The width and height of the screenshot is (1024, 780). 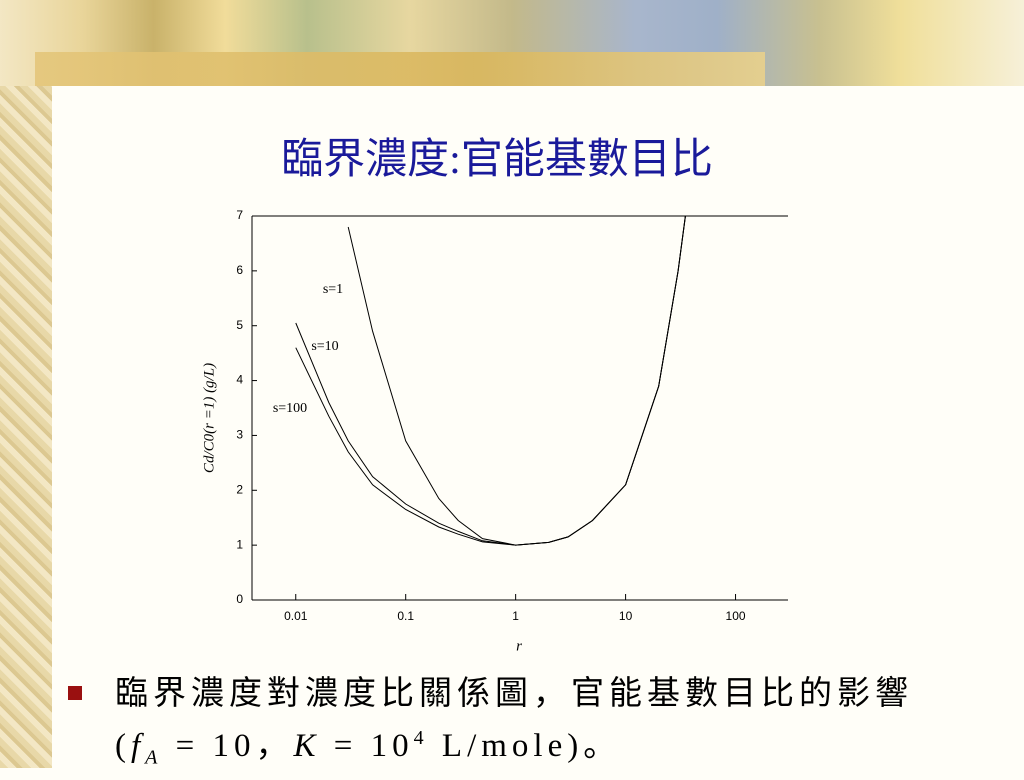 What do you see at coordinates (405, 616) in the screenshot?
I see `x-tick-label: 0.1` at bounding box center [405, 616].